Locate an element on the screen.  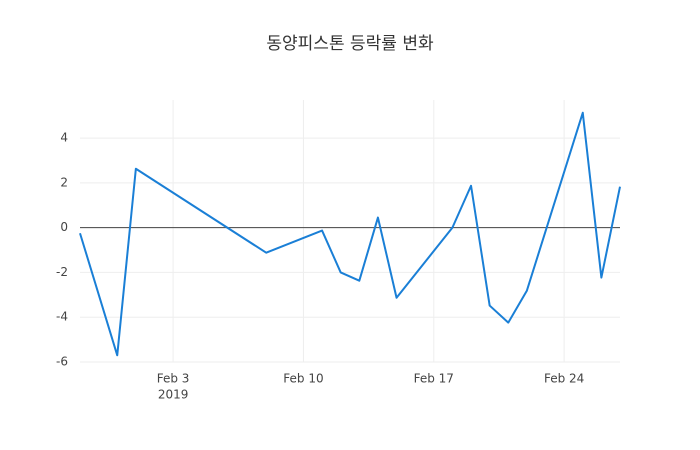
y-tick-label: 4 is located at coordinates (64, 138).